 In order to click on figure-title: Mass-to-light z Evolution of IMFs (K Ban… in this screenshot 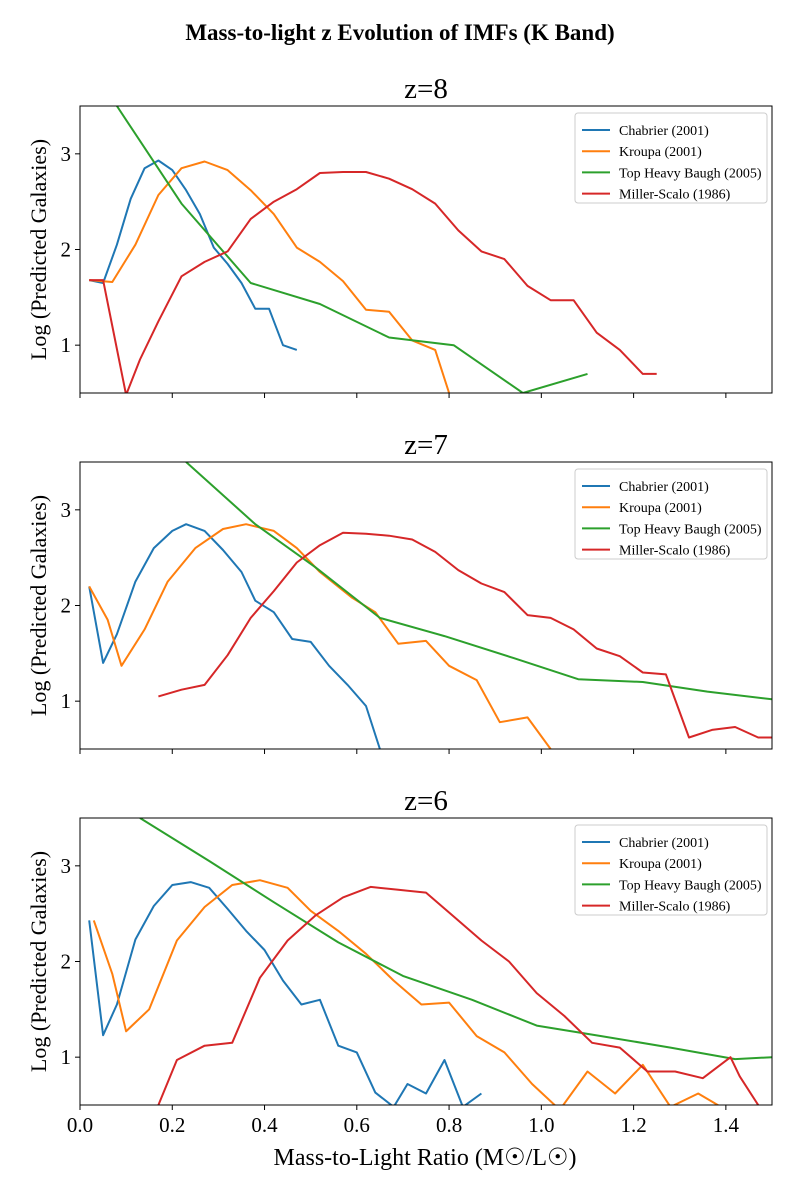, I will do `click(399, 32)`.